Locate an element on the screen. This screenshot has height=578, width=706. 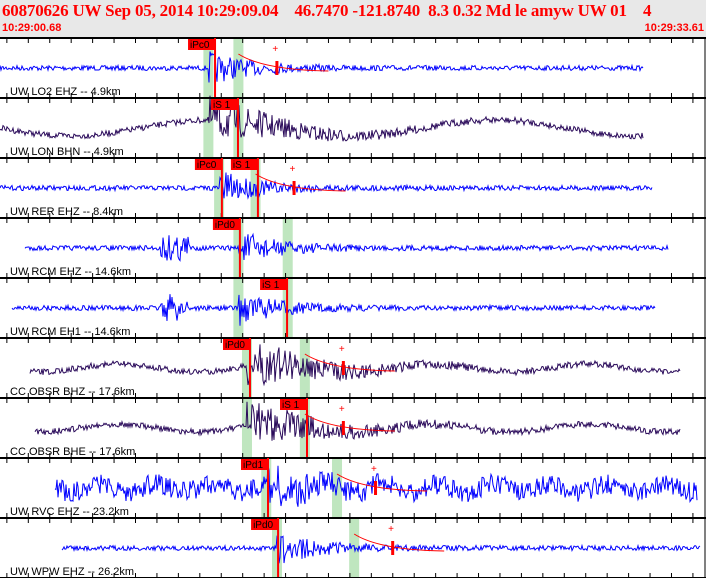
channel-label: UW RCM EH1 -- 14.6km is located at coordinates (70, 332).